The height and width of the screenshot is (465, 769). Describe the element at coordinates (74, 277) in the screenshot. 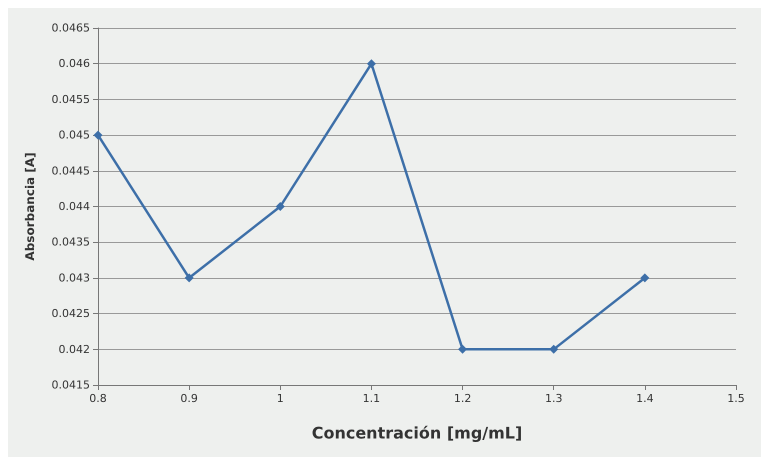

I see `y-tick-label: 0.043` at that location.